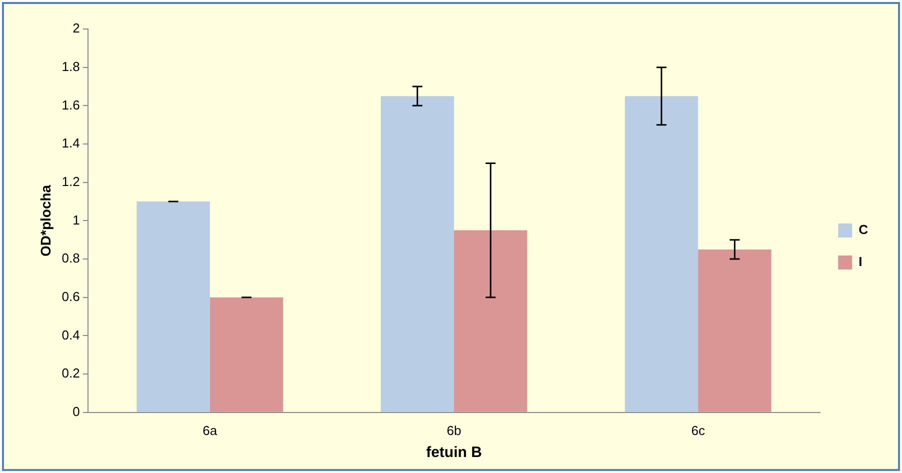 This screenshot has width=902, height=473. Describe the element at coordinates (76, 411) in the screenshot. I see `y-tick-label: 0` at that location.